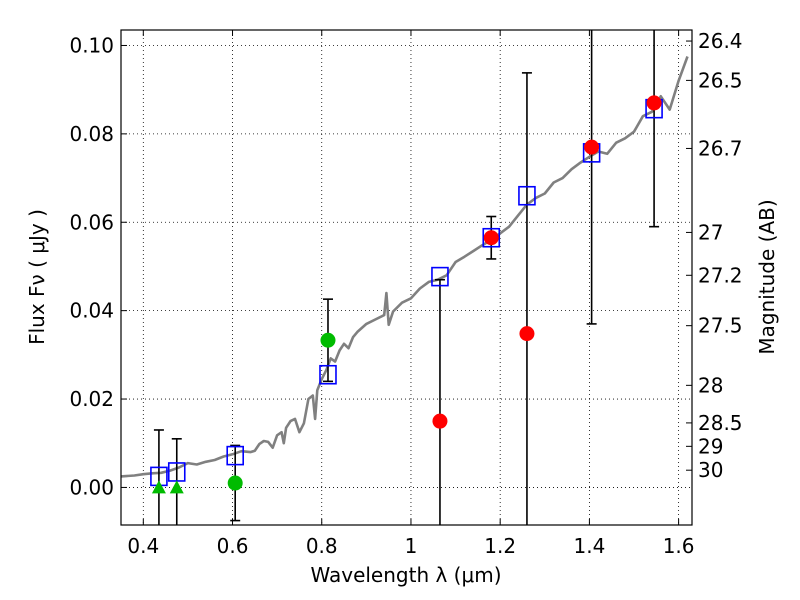 The width and height of the screenshot is (800, 600). I want to click on y-axis-label: Flux Fν ( μJy ), so click(37, 277).